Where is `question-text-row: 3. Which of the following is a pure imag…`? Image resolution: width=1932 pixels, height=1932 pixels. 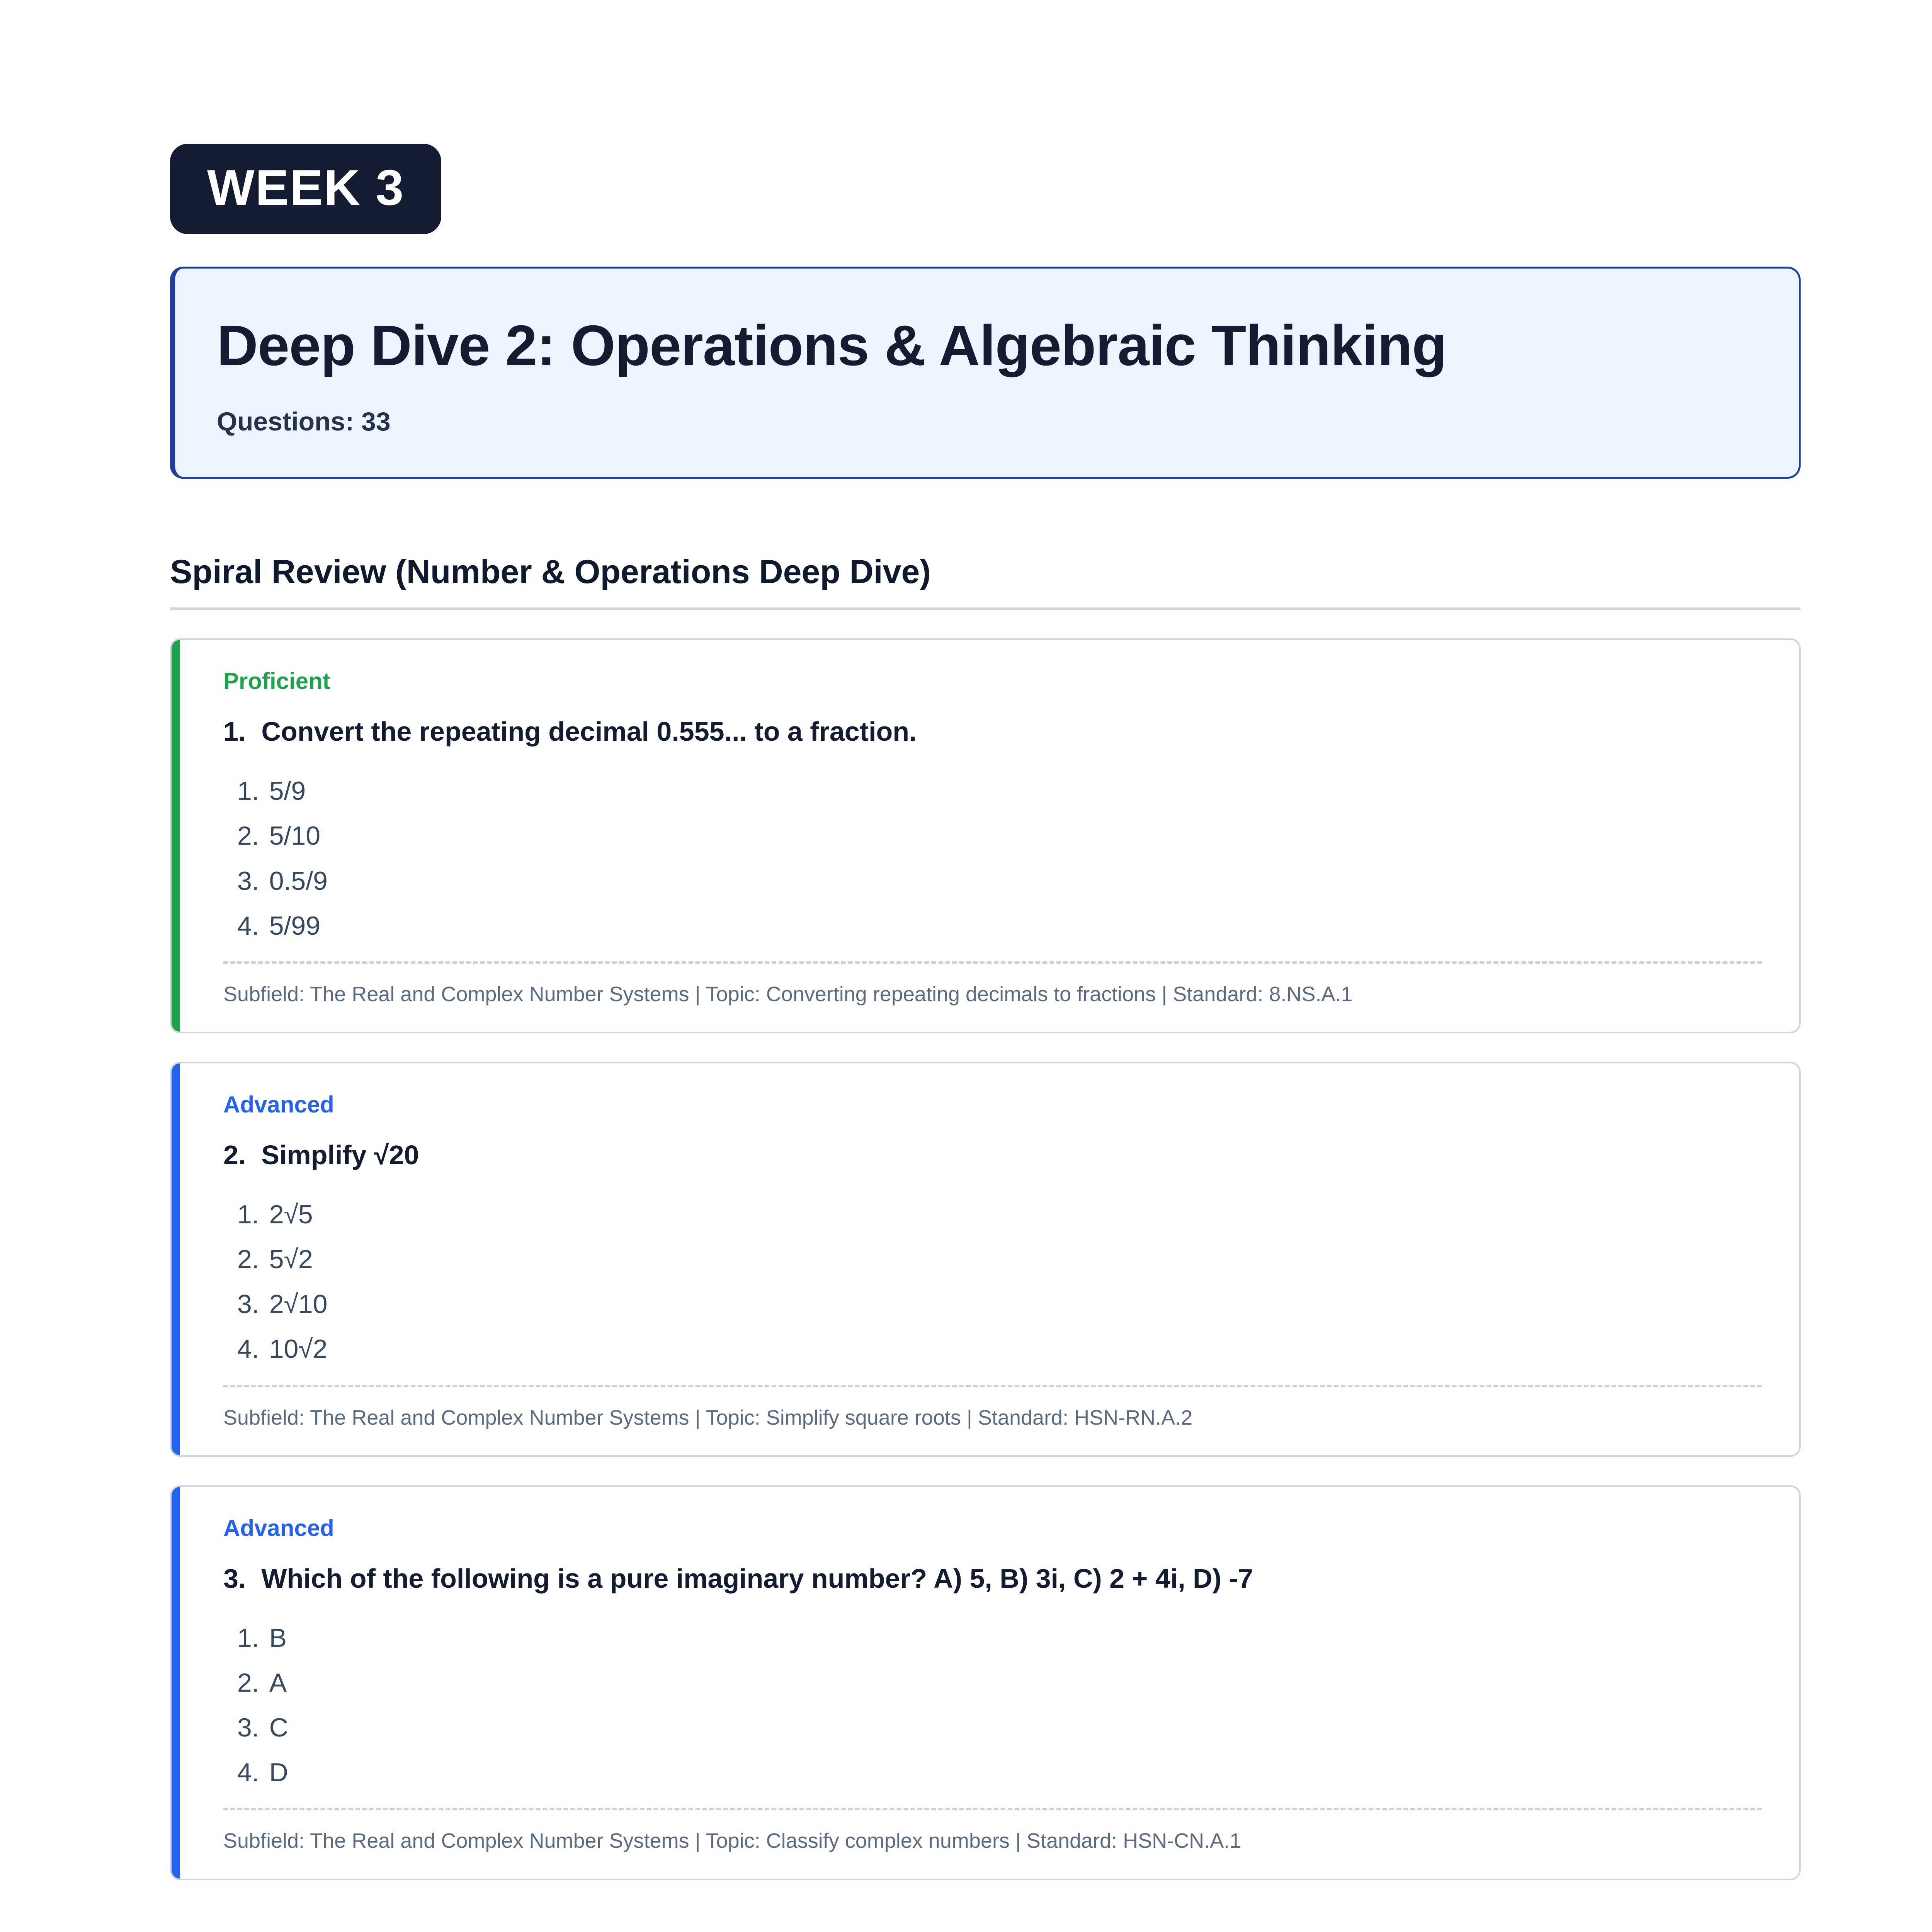
question-text-row: 3. Which of the following is a pure imag… is located at coordinates (992, 1579).